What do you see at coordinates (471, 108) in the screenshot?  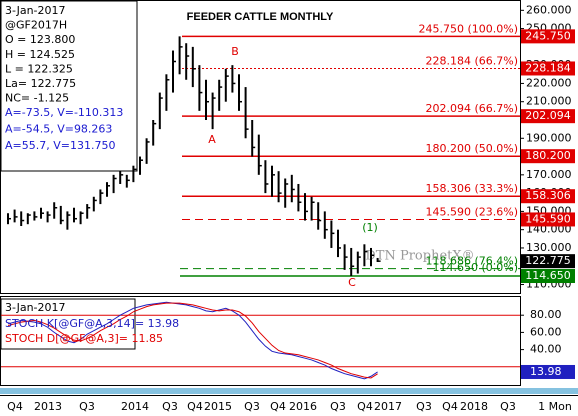 I see `level-label: 202.094 (66.7%)` at bounding box center [471, 108].